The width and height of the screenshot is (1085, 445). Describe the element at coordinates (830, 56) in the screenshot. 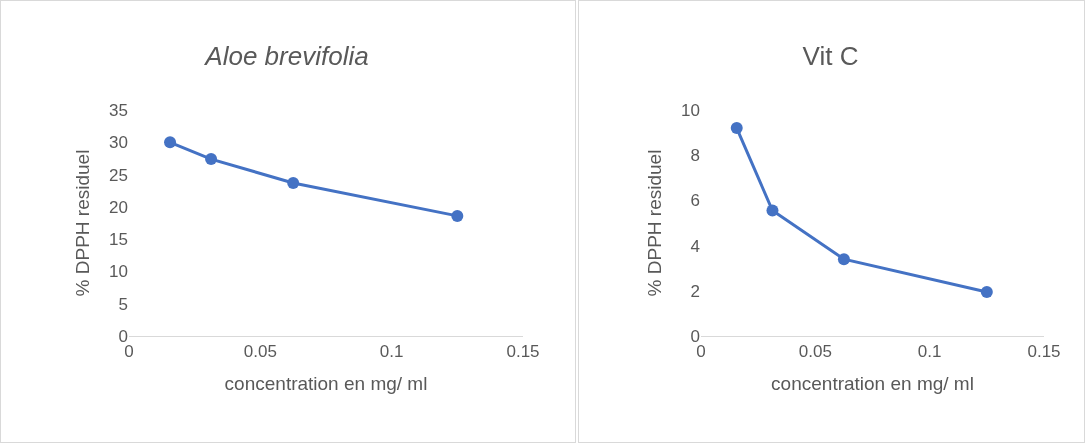

I see `chart-title: Vit C` at that location.